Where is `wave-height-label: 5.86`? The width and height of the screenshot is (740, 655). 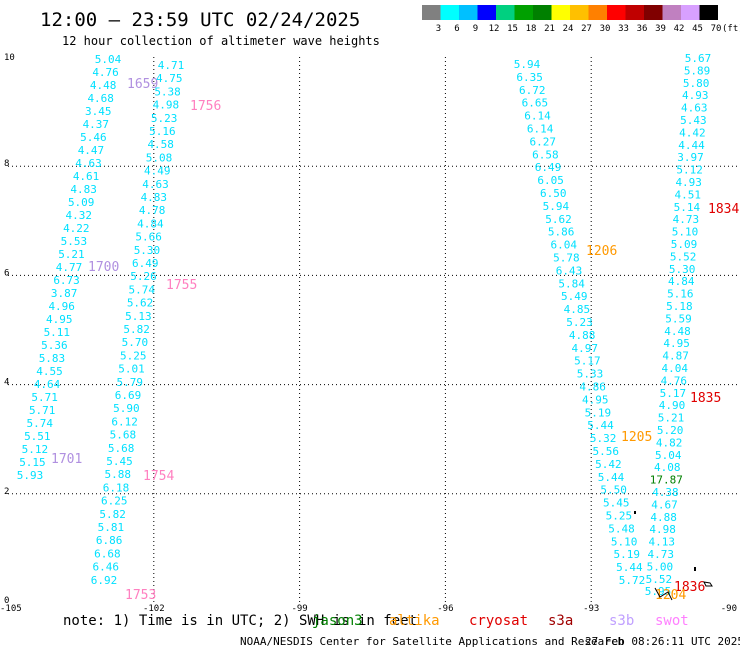
wave-height-label: 5.86 is located at coordinates (561, 232).